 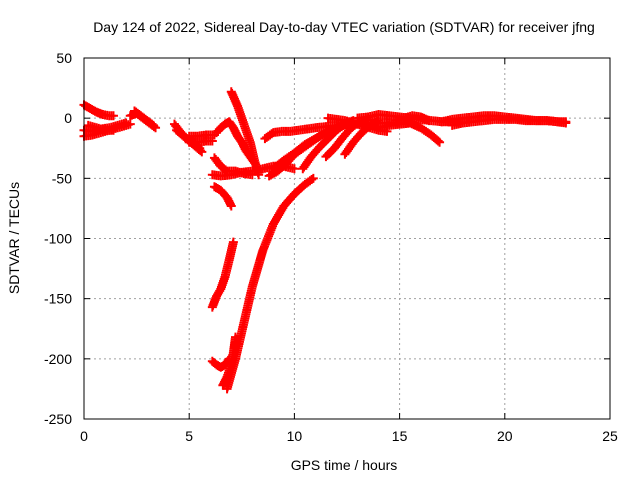 I want to click on y-tick-label: 0, so click(x=68, y=118).